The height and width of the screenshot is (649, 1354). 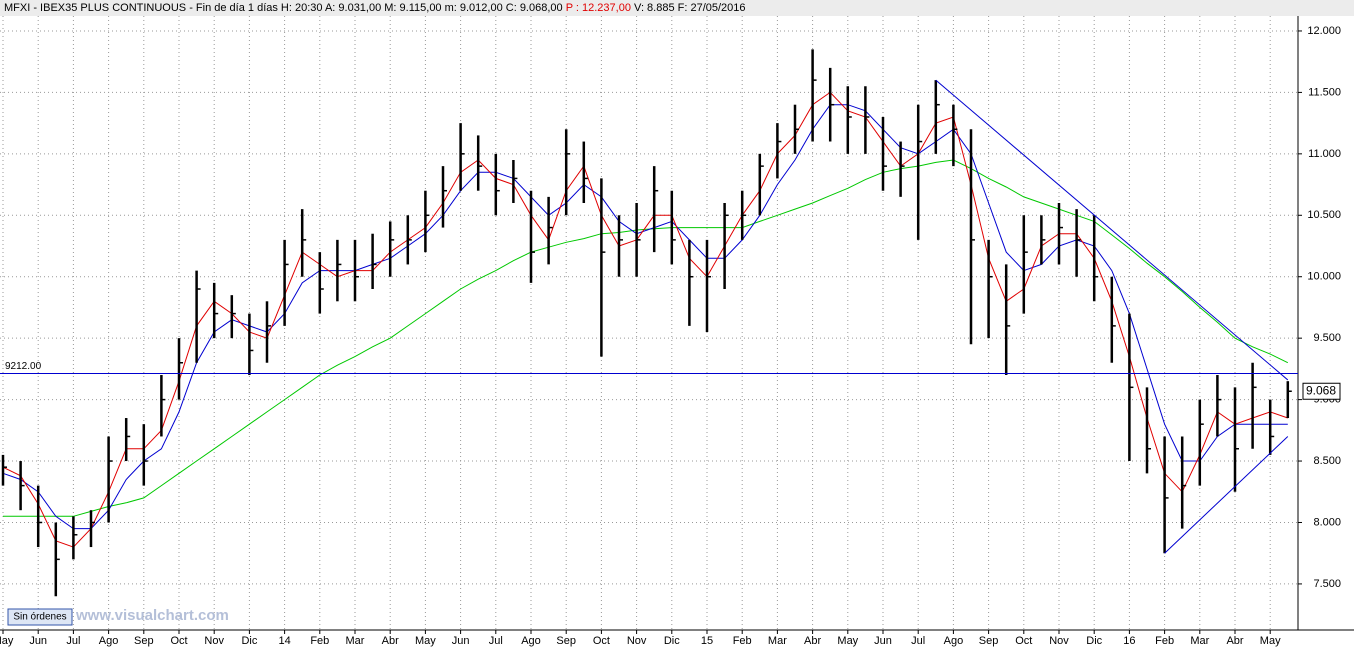 I want to click on y-tick-label: 11.500, so click(x=1324, y=92).